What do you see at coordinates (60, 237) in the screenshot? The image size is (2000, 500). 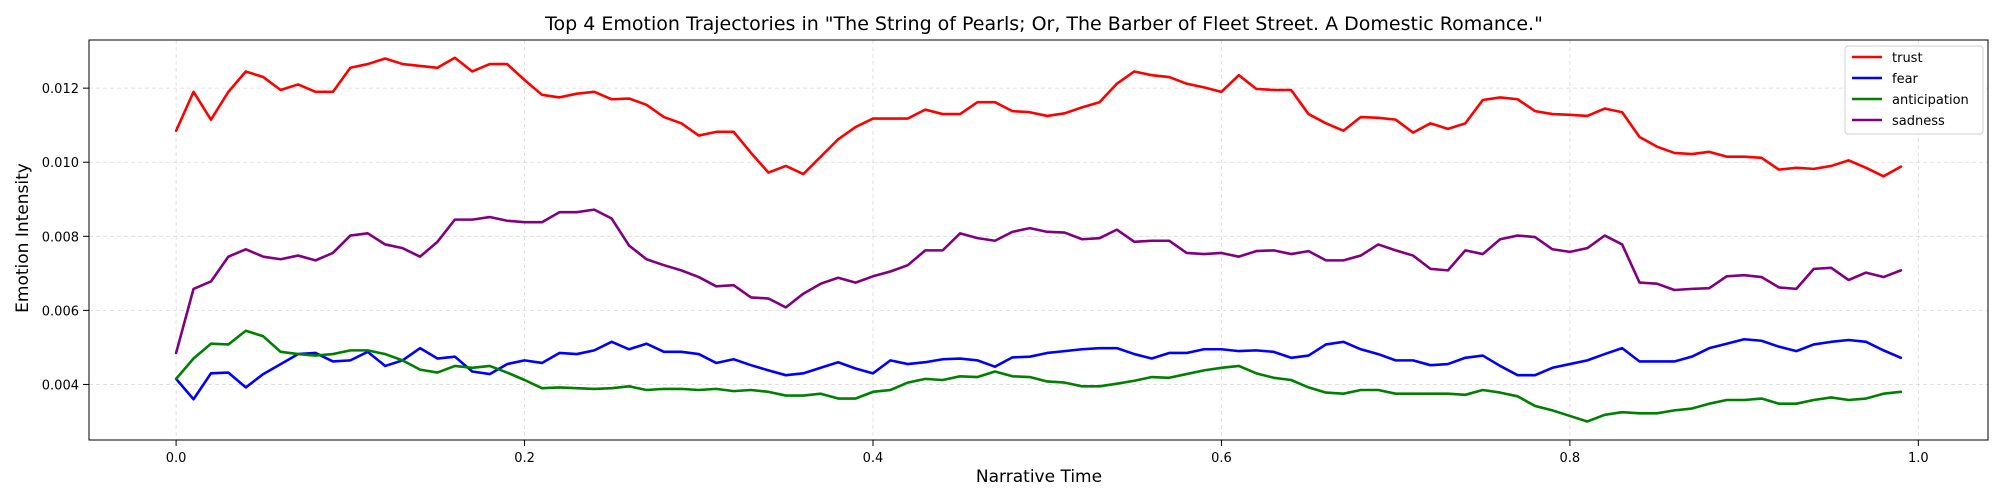 I see `y-tick-label: 0.008` at bounding box center [60, 237].